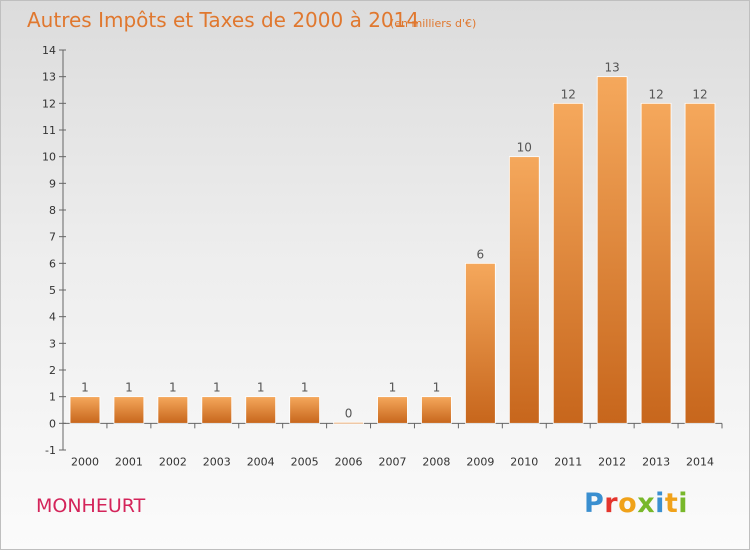 This screenshot has width=750, height=550. What do you see at coordinates (129, 410) in the screenshot?
I see `bar-2001` at bounding box center [129, 410].